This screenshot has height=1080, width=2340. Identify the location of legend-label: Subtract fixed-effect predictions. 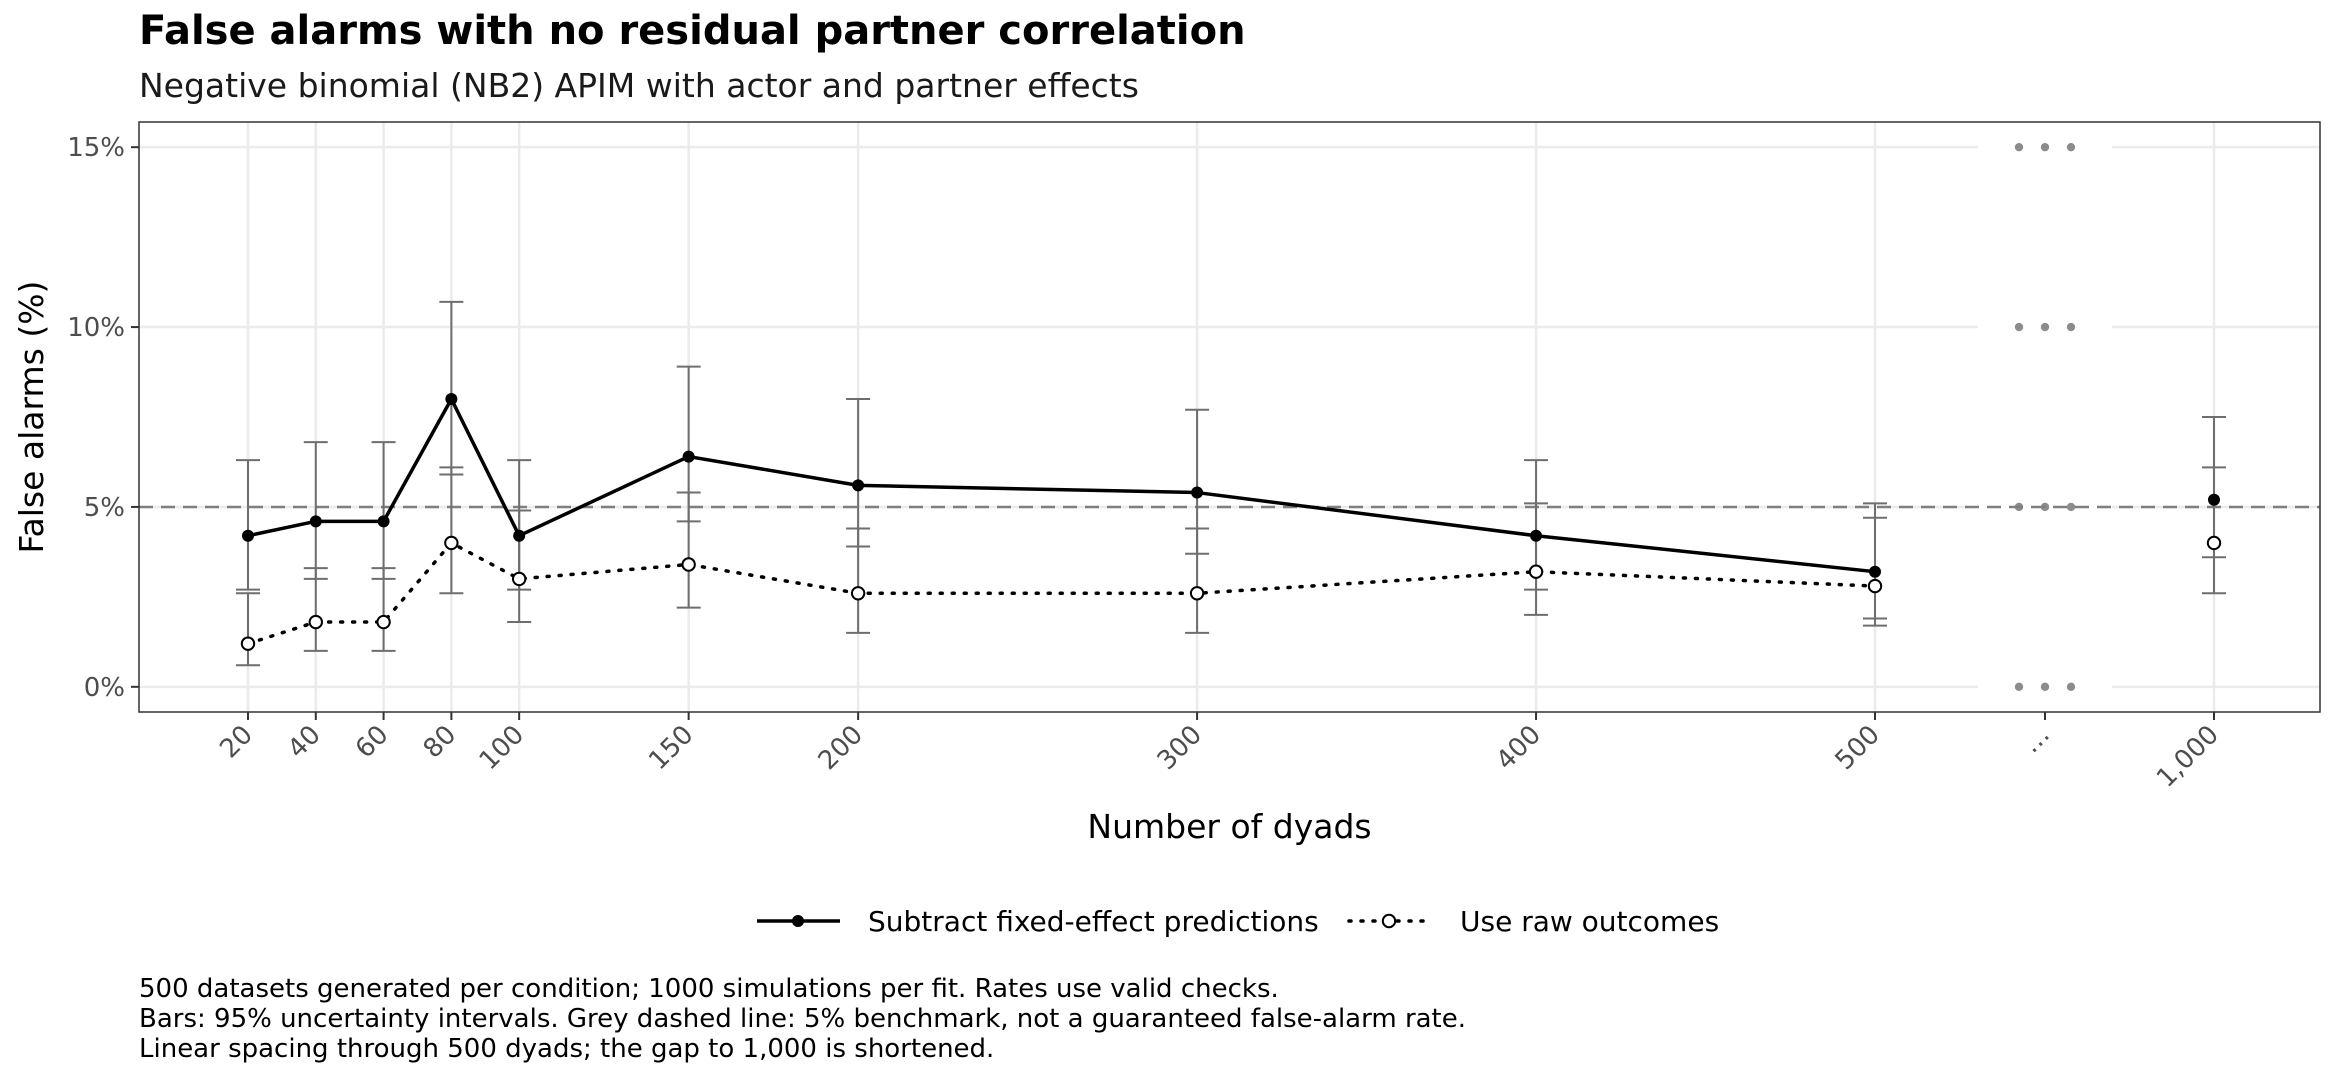
(1093, 921).